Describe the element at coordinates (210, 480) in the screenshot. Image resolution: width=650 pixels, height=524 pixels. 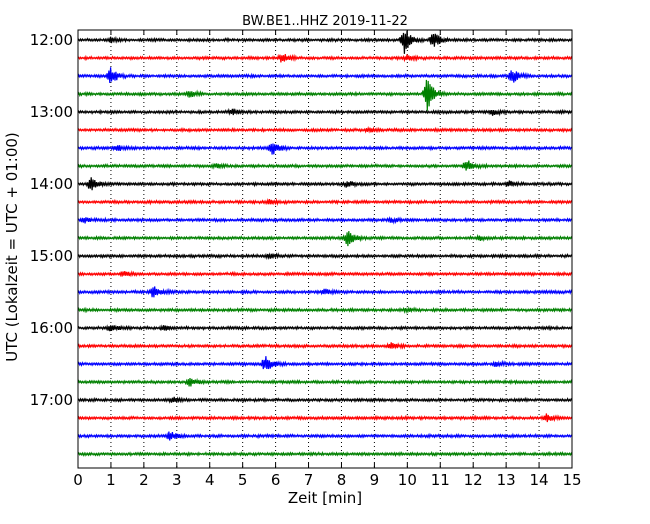
I see `x-tick-label: 4` at that location.